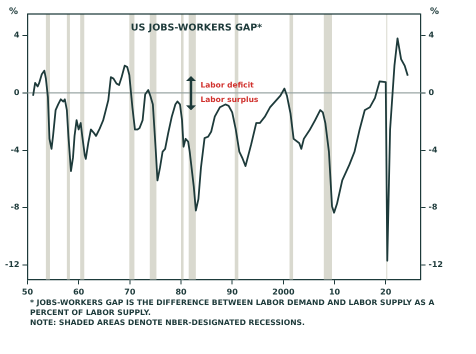 The width and height of the screenshot is (476, 354). I want to click on y2-axis-title: %, so click(435, 11).